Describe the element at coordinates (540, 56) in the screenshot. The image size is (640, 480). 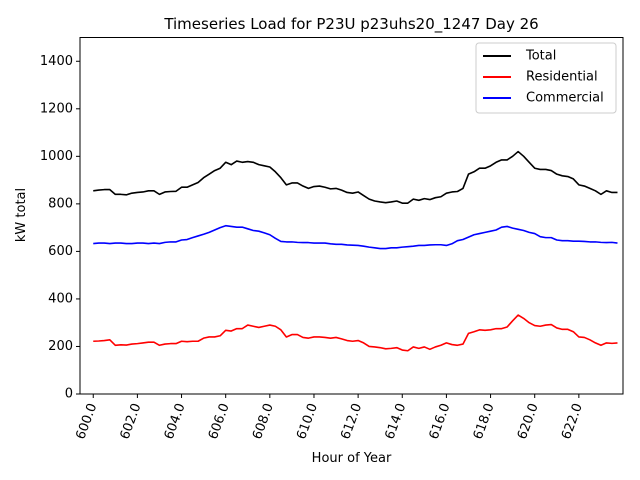
I see `legend-label-total: Total` at that location.